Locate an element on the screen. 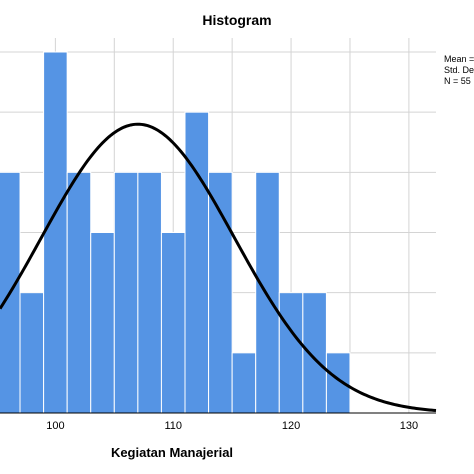 The width and height of the screenshot is (474, 474). x-tick-label: 100 is located at coordinates (55, 426).